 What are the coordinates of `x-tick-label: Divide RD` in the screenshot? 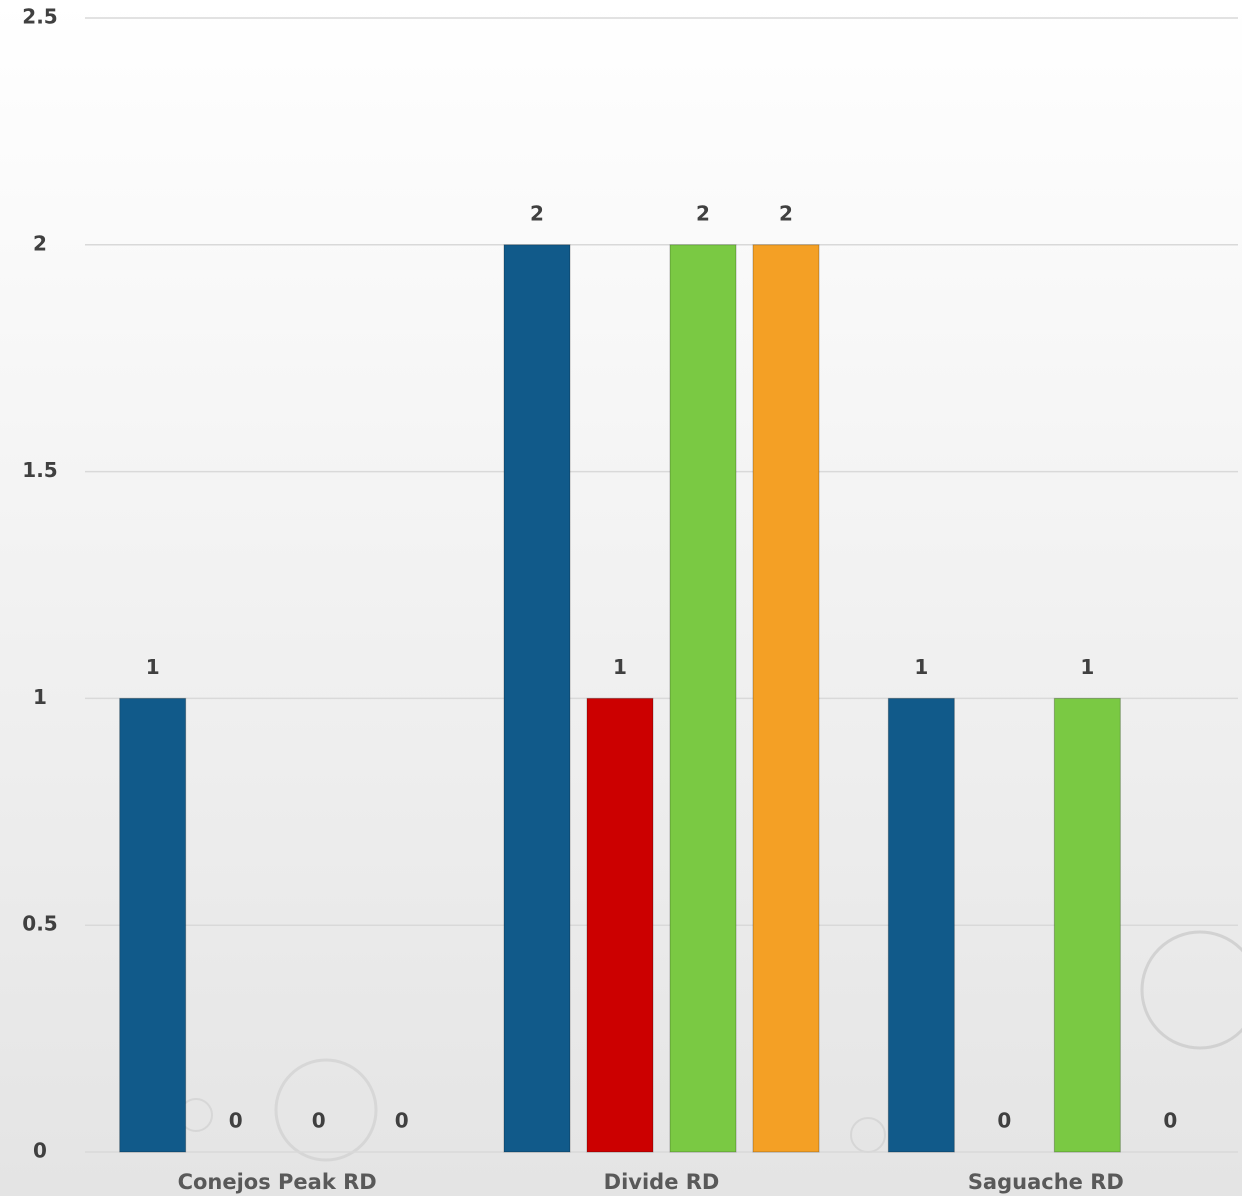 It's located at (662, 1182).